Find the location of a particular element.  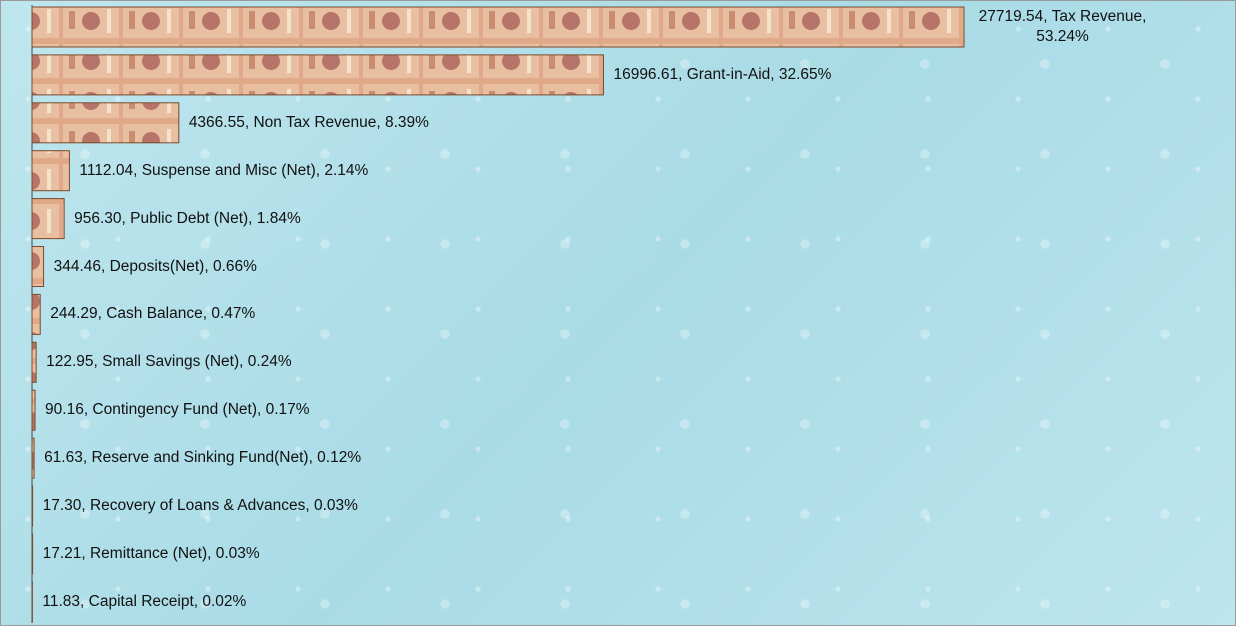

data-label: 90.16, Contingency Fund (Net), 0.17% is located at coordinates (177, 410).